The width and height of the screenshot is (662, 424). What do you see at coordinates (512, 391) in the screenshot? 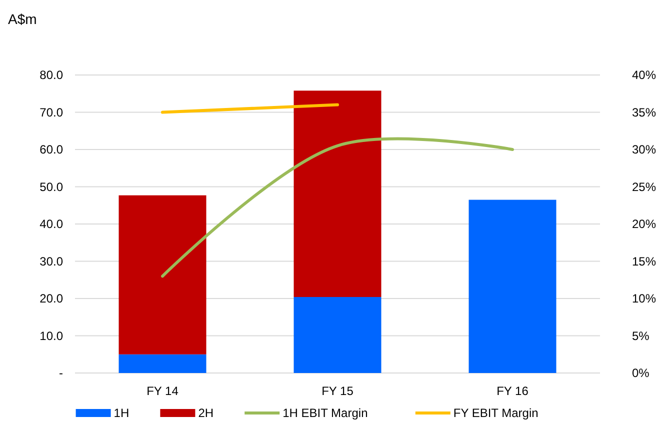
I see `x-tick-label: FY 16` at bounding box center [512, 391].